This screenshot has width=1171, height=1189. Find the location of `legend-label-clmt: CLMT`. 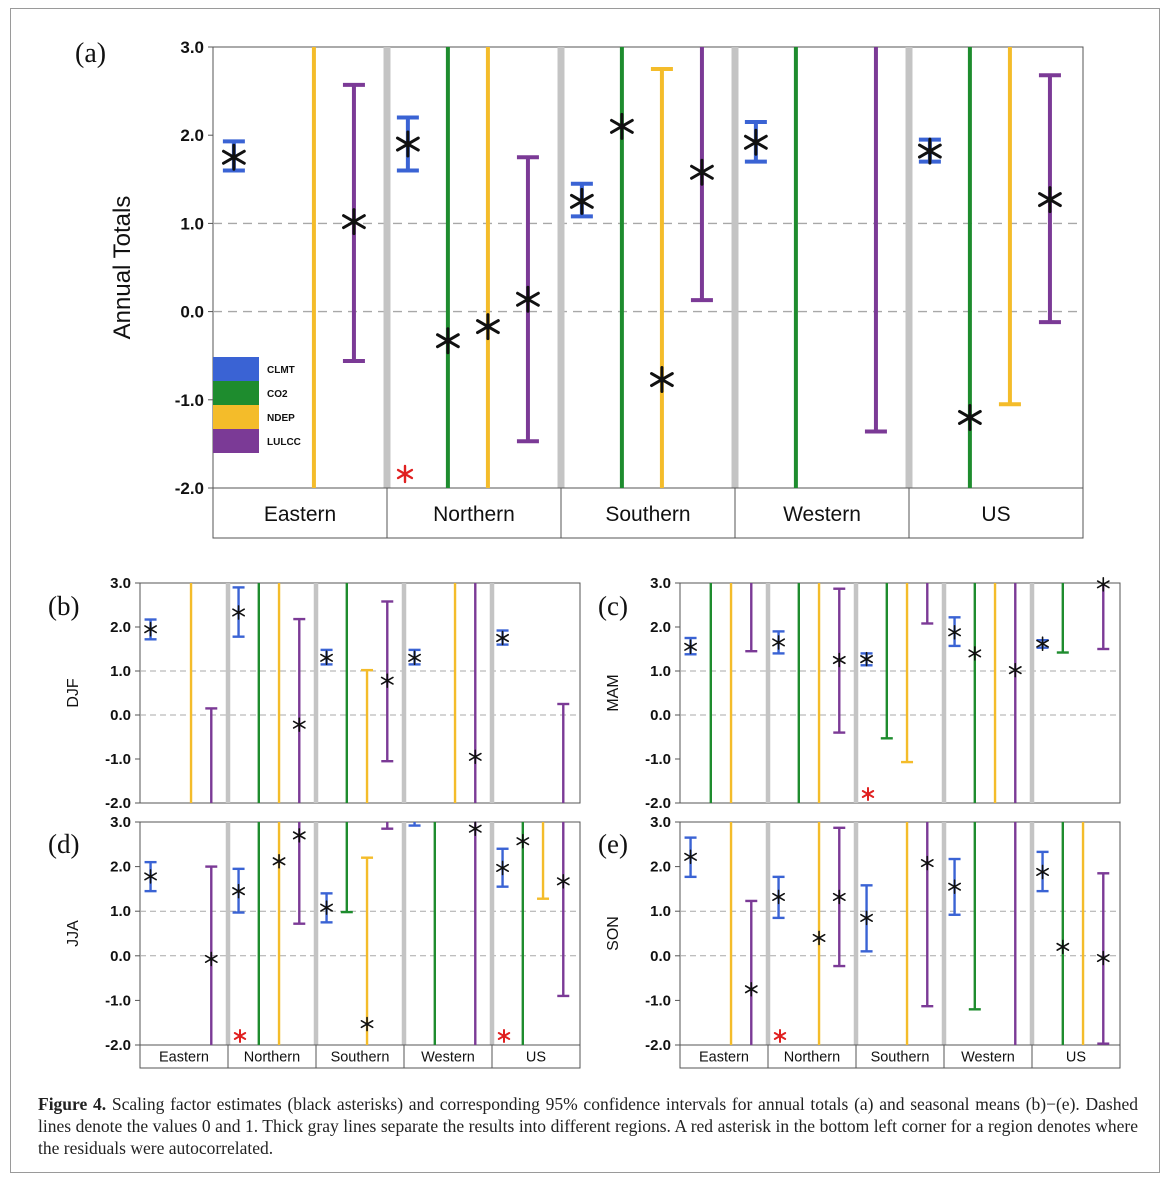

legend-label-clmt: CLMT is located at coordinates (281, 370).